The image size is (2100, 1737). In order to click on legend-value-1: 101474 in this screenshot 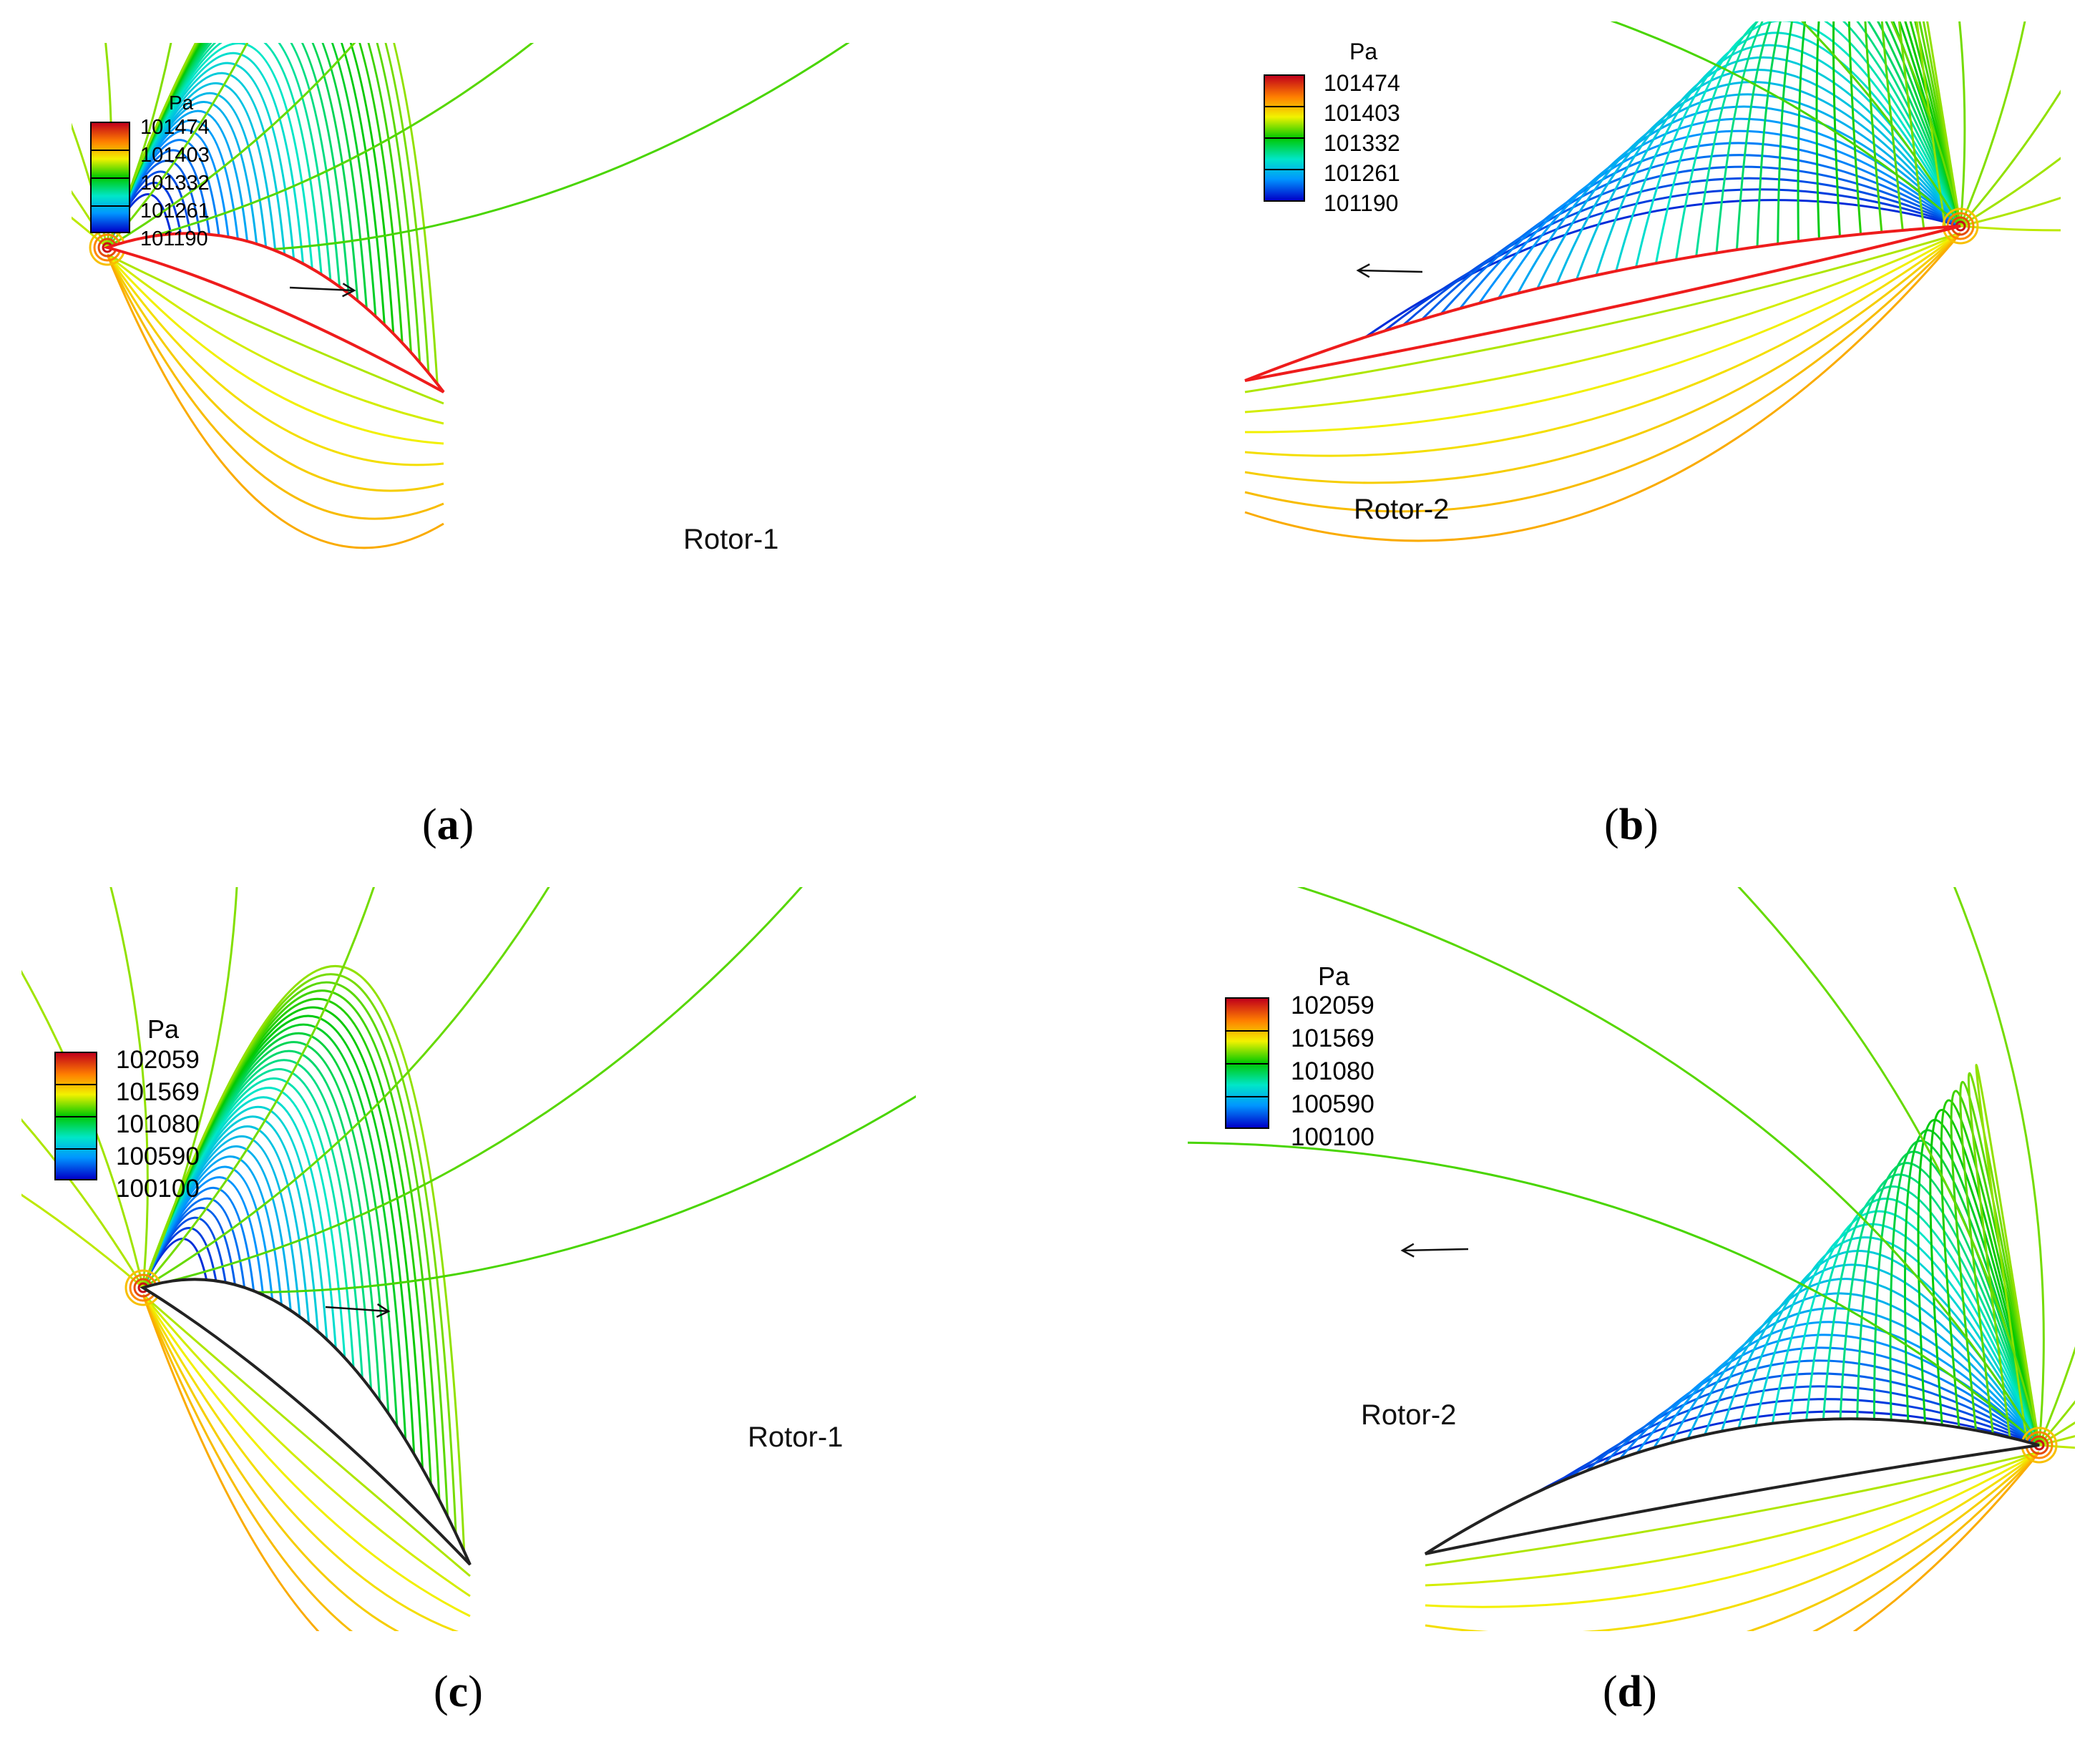, I will do `click(1362, 83)`.